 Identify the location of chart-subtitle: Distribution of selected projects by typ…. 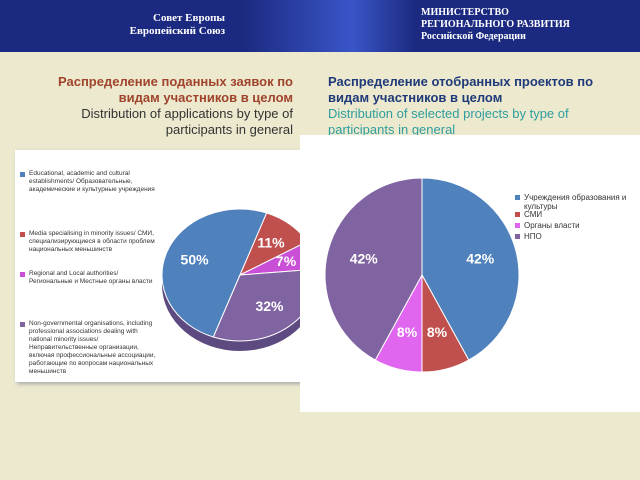
(448, 121).